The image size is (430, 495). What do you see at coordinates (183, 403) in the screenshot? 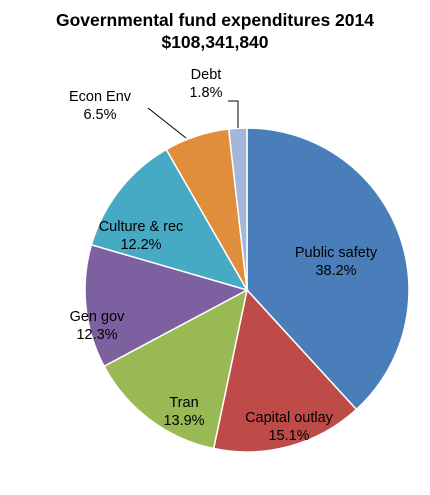
I see `slice-name: Tran` at bounding box center [183, 403].